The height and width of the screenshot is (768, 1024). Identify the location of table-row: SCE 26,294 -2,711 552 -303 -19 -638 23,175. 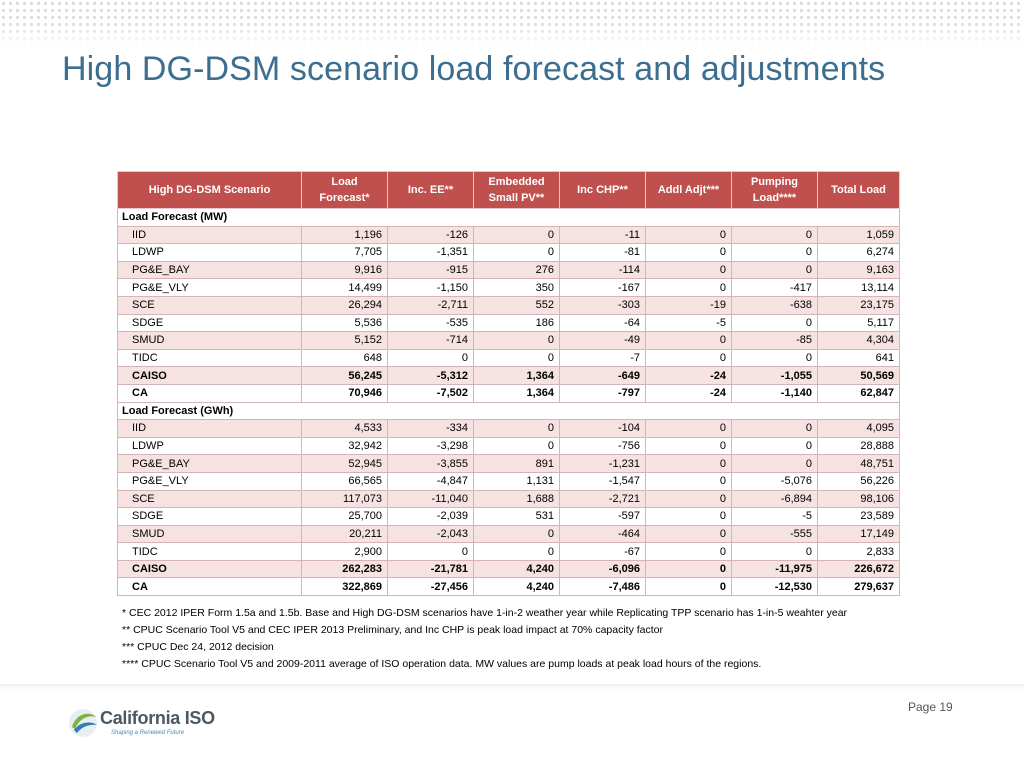
(508, 305).